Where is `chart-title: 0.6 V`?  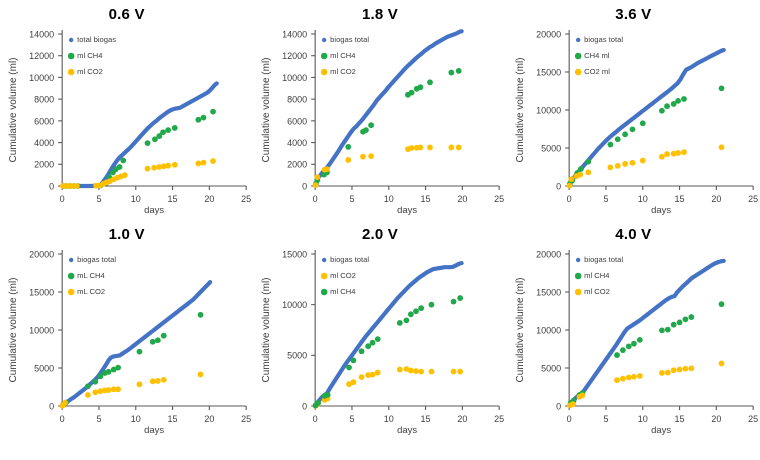 chart-title: 0.6 V is located at coordinates (126, 14).